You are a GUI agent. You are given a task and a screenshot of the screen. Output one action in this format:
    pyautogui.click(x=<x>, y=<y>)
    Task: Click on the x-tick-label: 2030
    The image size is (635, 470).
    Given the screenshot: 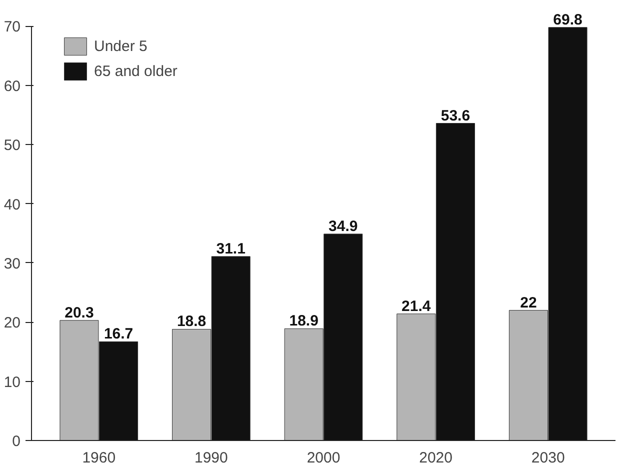 What is the action you would take?
    pyautogui.click(x=548, y=458)
    